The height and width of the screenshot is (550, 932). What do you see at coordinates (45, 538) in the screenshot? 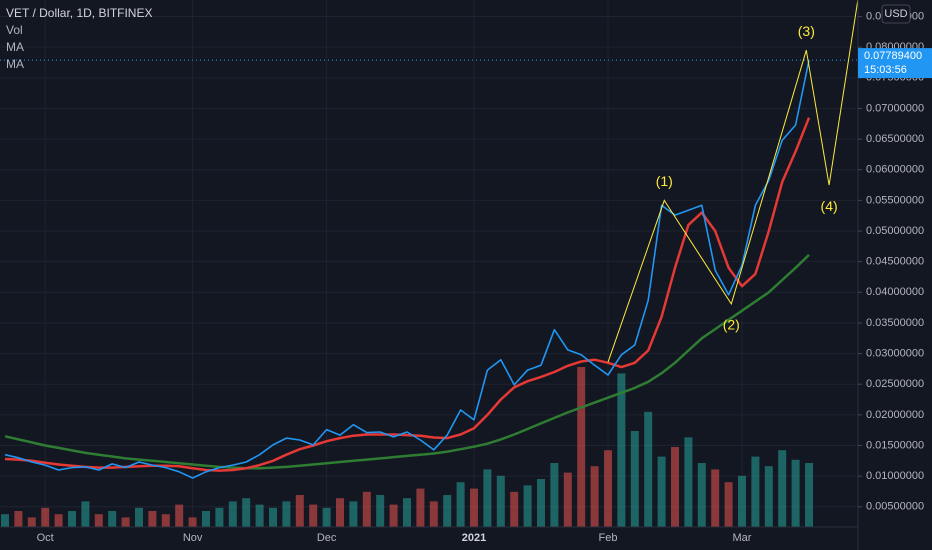
I see `x-tick-label: Oct` at bounding box center [45, 538].